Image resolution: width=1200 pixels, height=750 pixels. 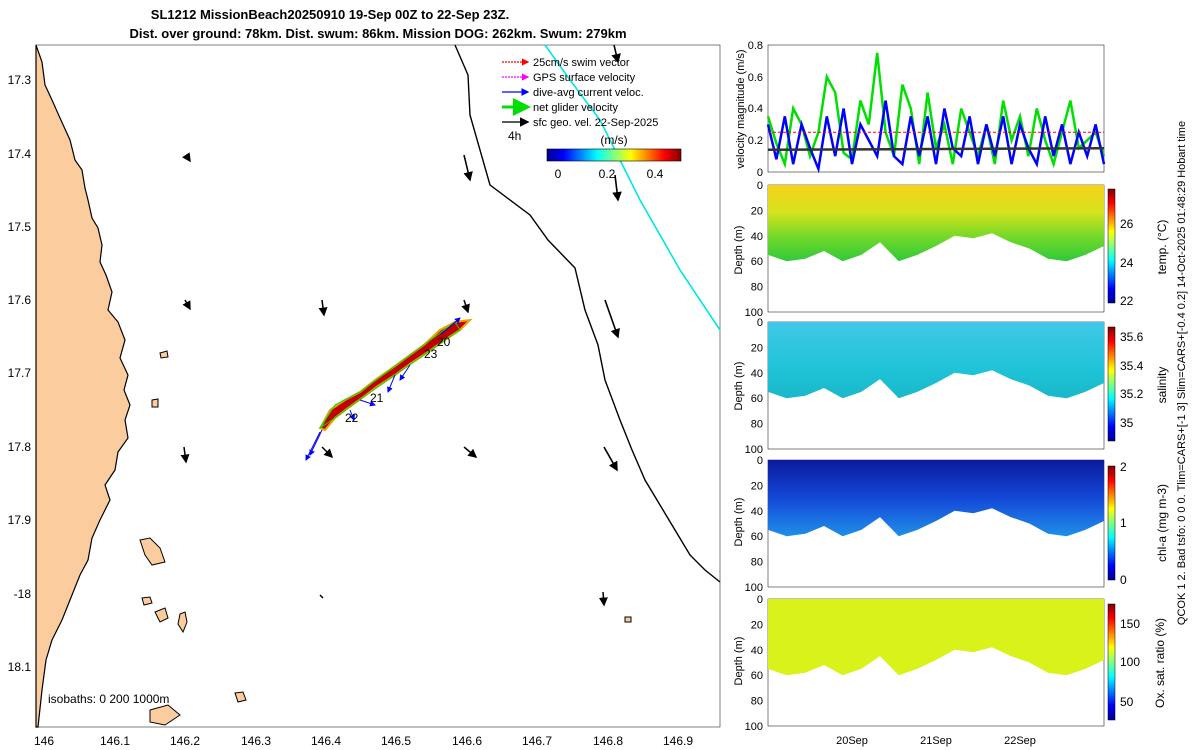 What do you see at coordinates (581, 63) in the screenshot?
I see `legend-label: 25cm/s swim vector` at bounding box center [581, 63].